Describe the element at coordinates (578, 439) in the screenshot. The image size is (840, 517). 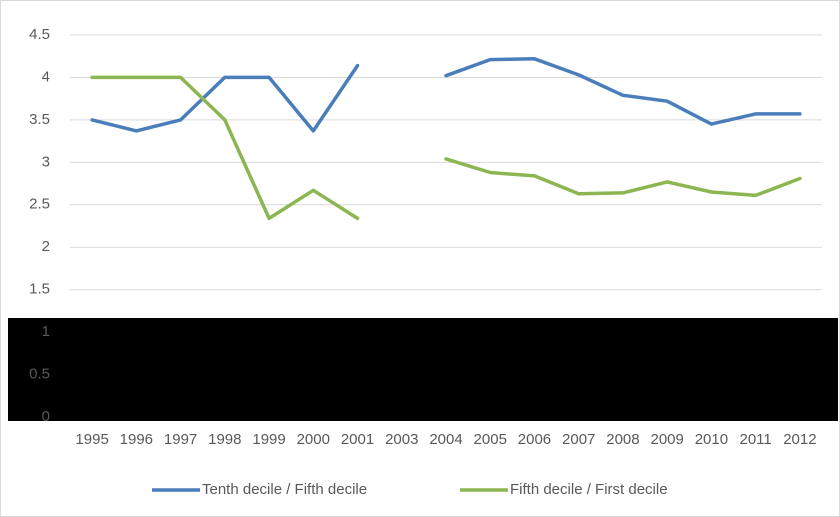
I see `x-tick-label: 2007` at that location.